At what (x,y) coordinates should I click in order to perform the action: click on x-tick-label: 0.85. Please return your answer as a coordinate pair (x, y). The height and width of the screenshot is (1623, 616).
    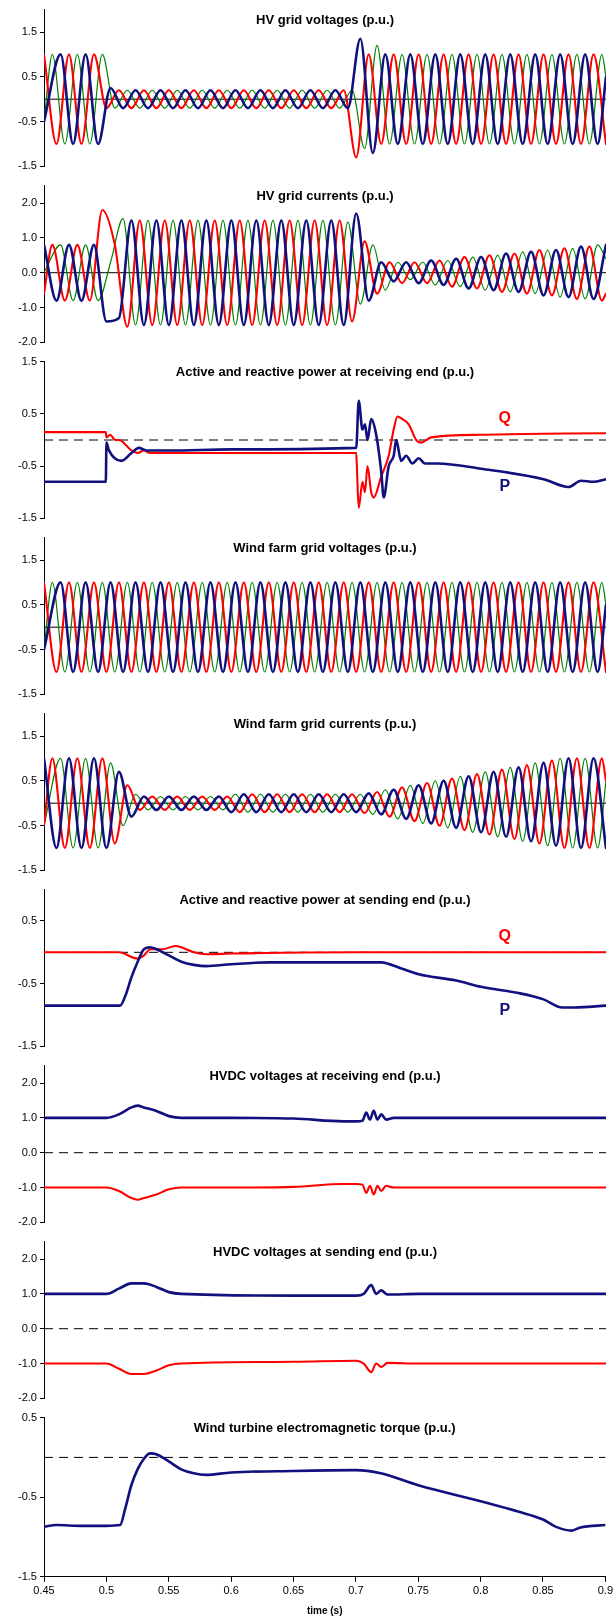
    Looking at the image, I should click on (543, 1590).